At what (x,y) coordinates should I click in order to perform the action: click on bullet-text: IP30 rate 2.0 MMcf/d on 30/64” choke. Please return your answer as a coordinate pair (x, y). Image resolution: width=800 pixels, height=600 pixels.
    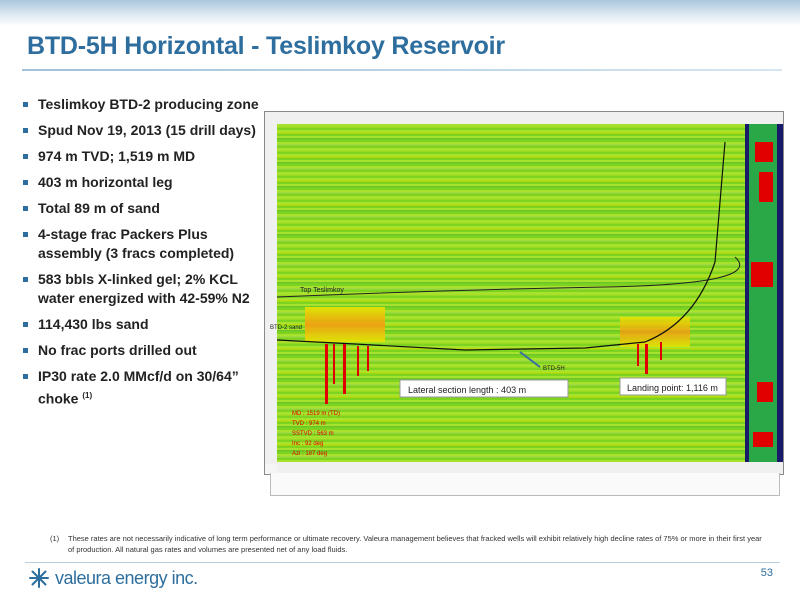
    Looking at the image, I should click on (138, 387).